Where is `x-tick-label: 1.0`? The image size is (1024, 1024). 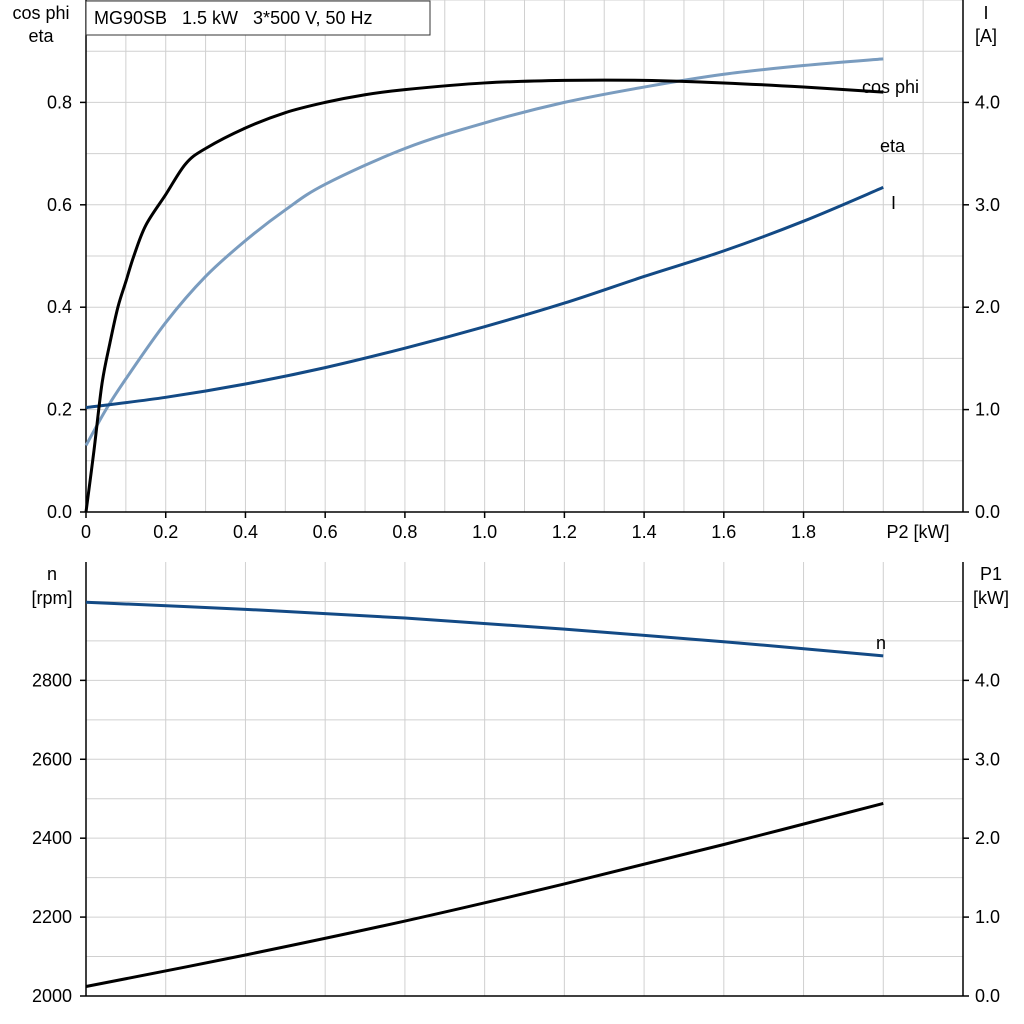 x-tick-label: 1.0 is located at coordinates (484, 532).